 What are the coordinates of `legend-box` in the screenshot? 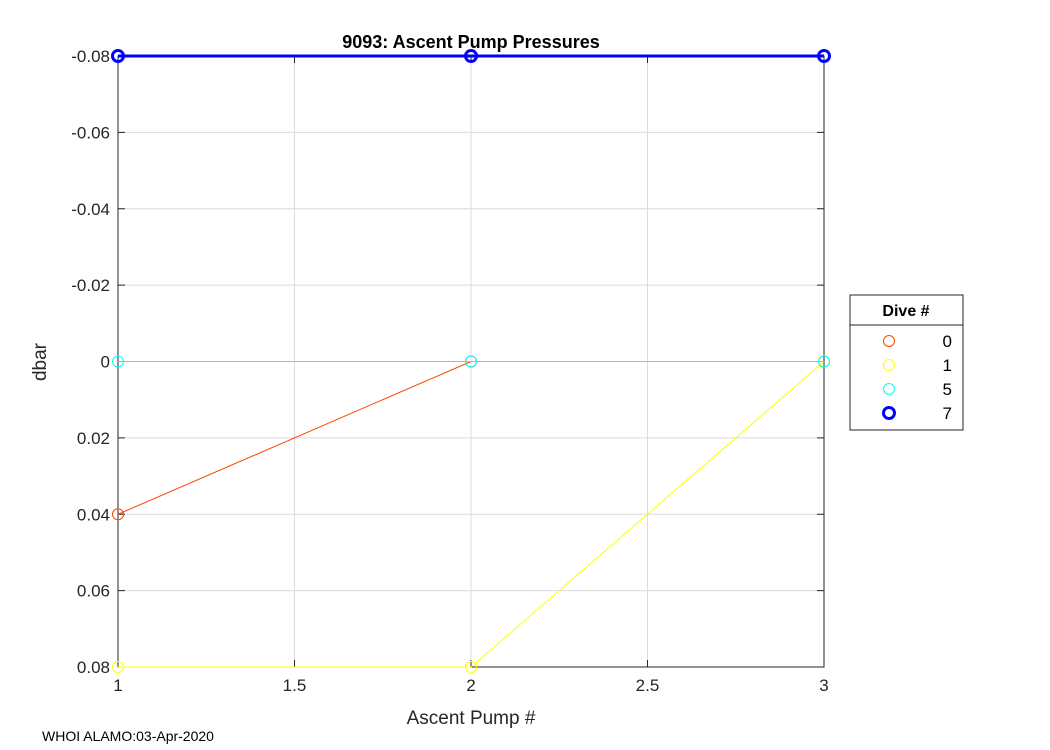 It's located at (906, 362).